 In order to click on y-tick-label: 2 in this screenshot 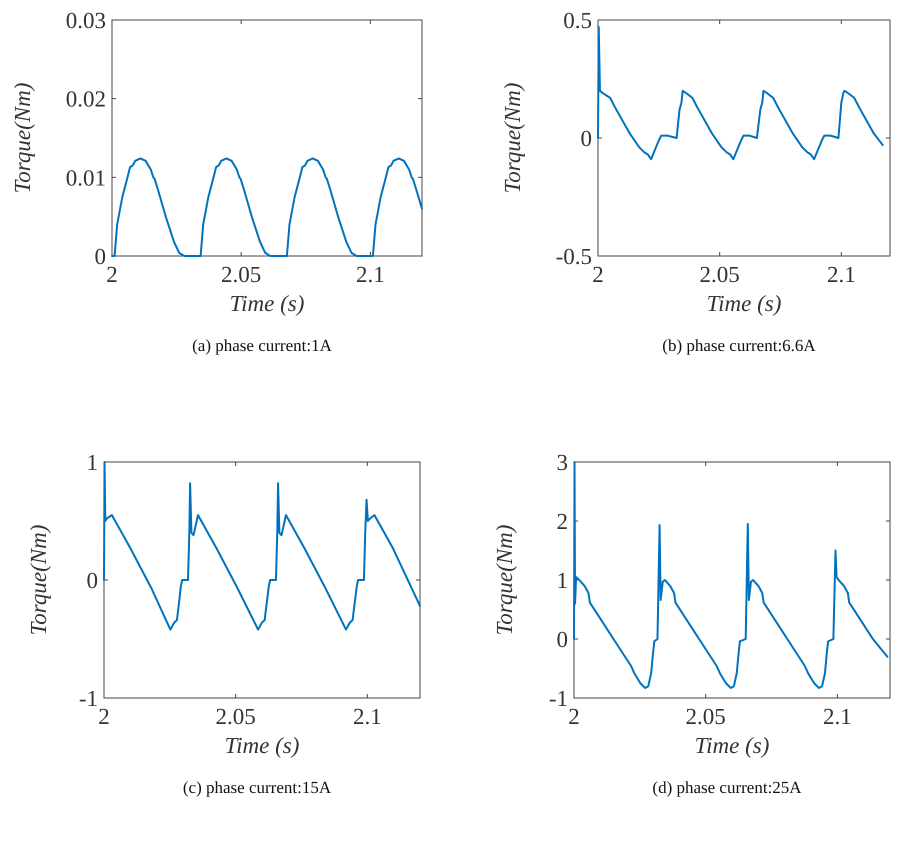, I will do `click(562, 521)`.